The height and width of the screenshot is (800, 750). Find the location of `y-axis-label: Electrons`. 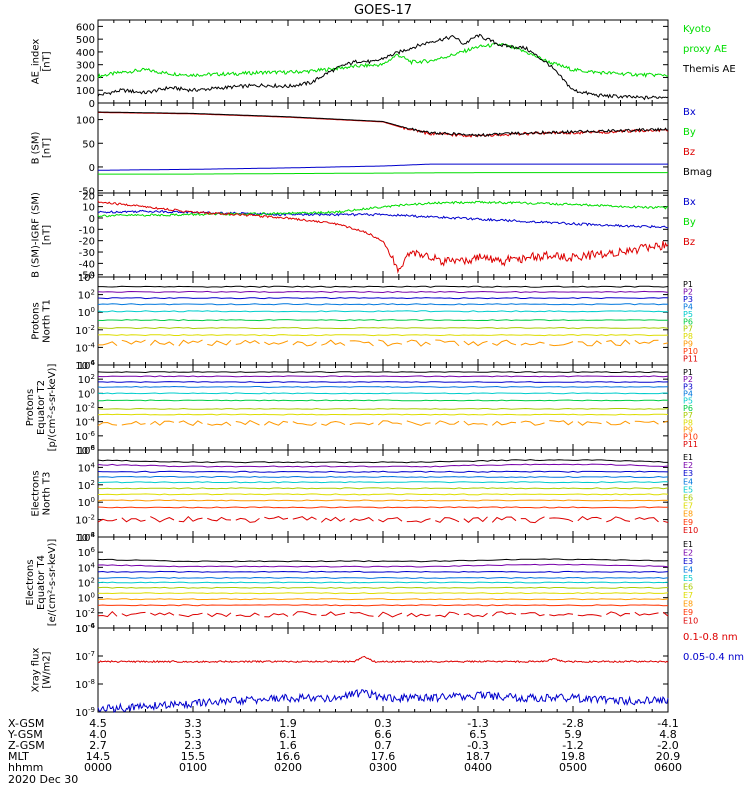

y-axis-label: Electrons is located at coordinates (36, 493).